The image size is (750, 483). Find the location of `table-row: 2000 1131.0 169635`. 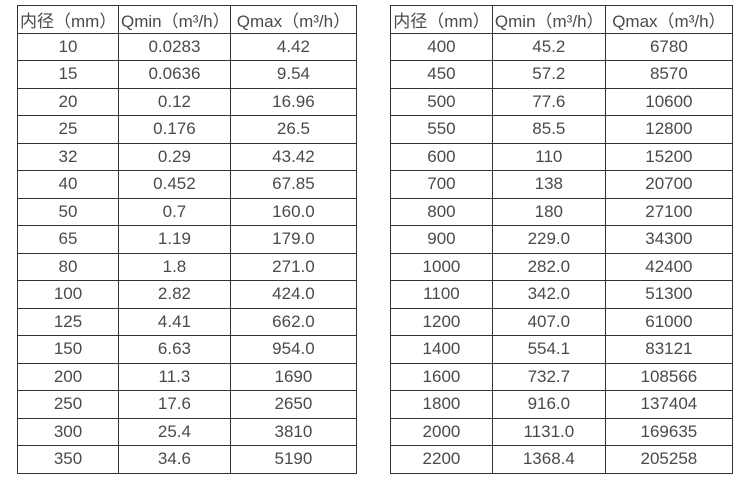

table-row: 2000 1131.0 169635 is located at coordinates (562, 431).